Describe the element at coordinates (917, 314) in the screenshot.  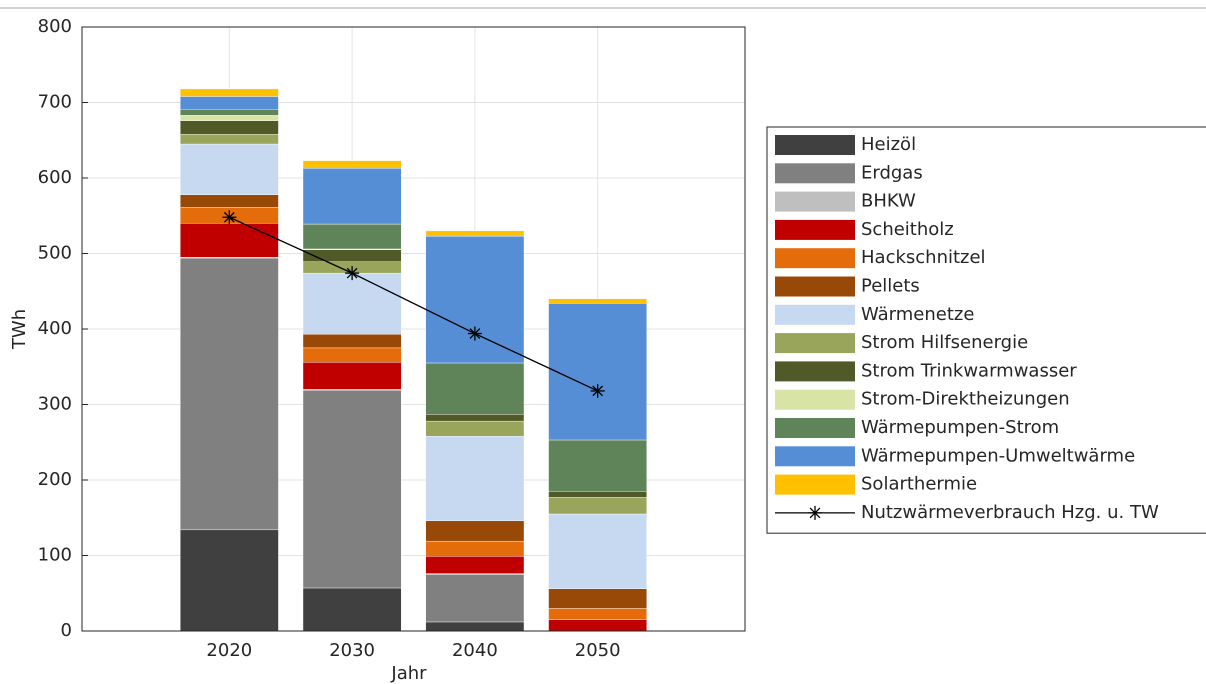
I see `legend-label: Wärmenetze` at that location.